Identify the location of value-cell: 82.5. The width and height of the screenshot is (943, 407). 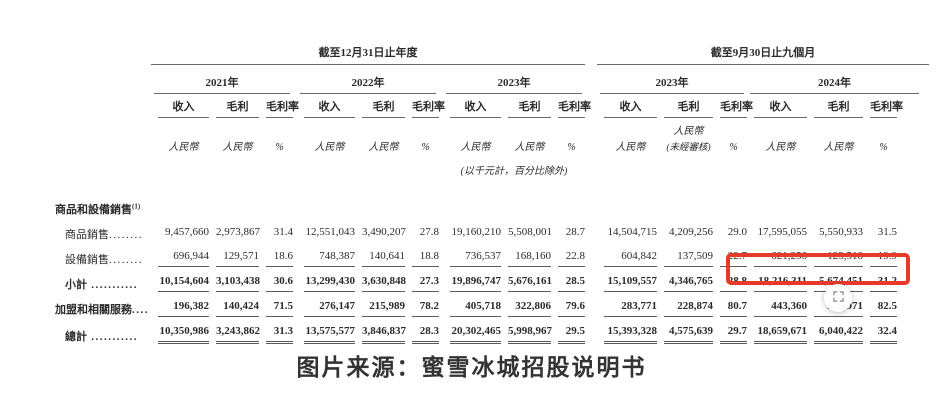
(880, 304).